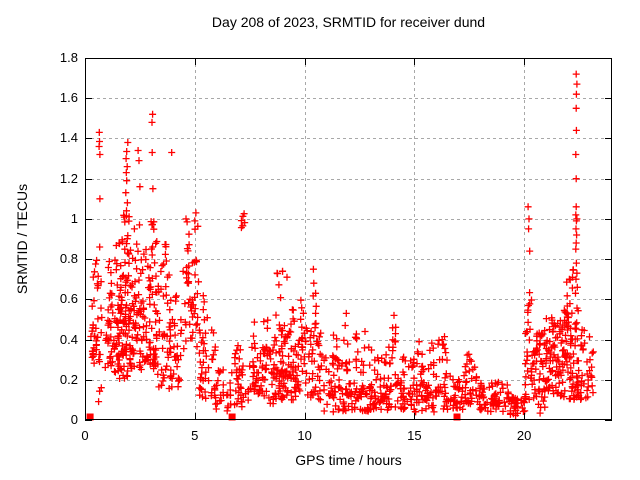 Image resolution: width=640 pixels, height=480 pixels. Describe the element at coordinates (74, 218) in the screenshot. I see `y-tick-label: 1` at that location.